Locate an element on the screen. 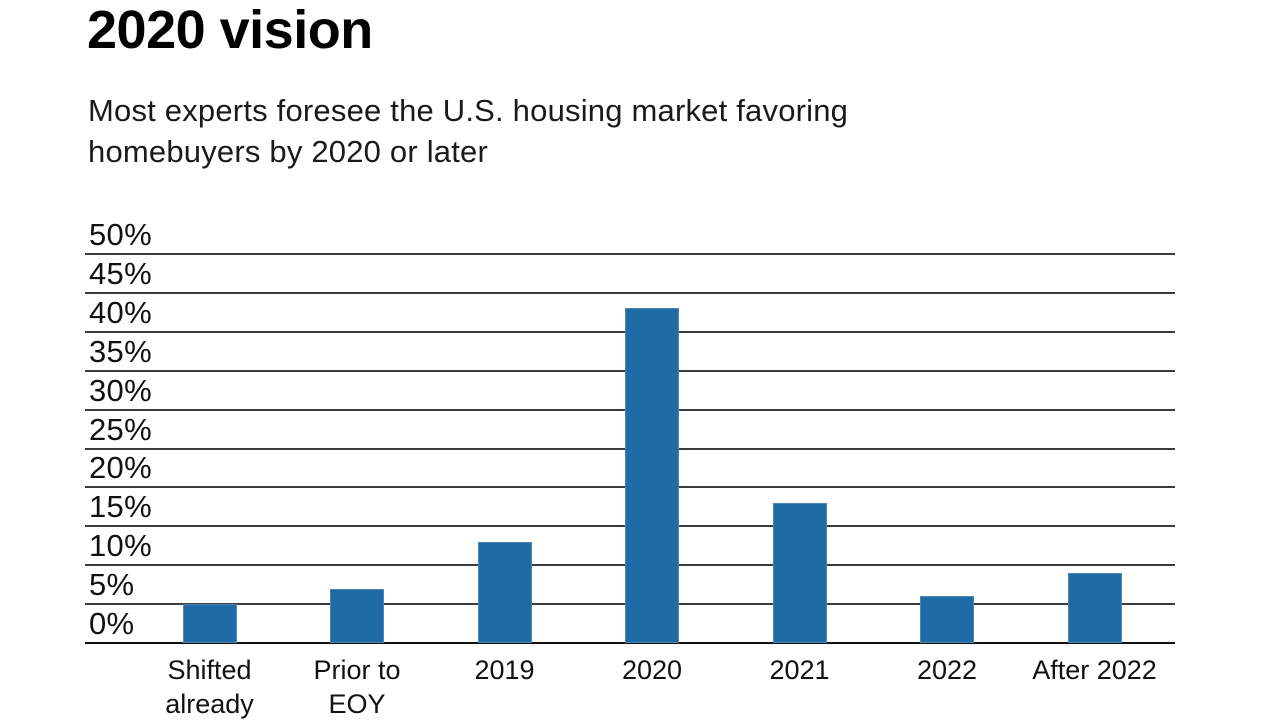 Image resolution: width=1280 pixels, height=720 pixels. x-axis-label-after-2022: After 2022 is located at coordinates (1094, 670).